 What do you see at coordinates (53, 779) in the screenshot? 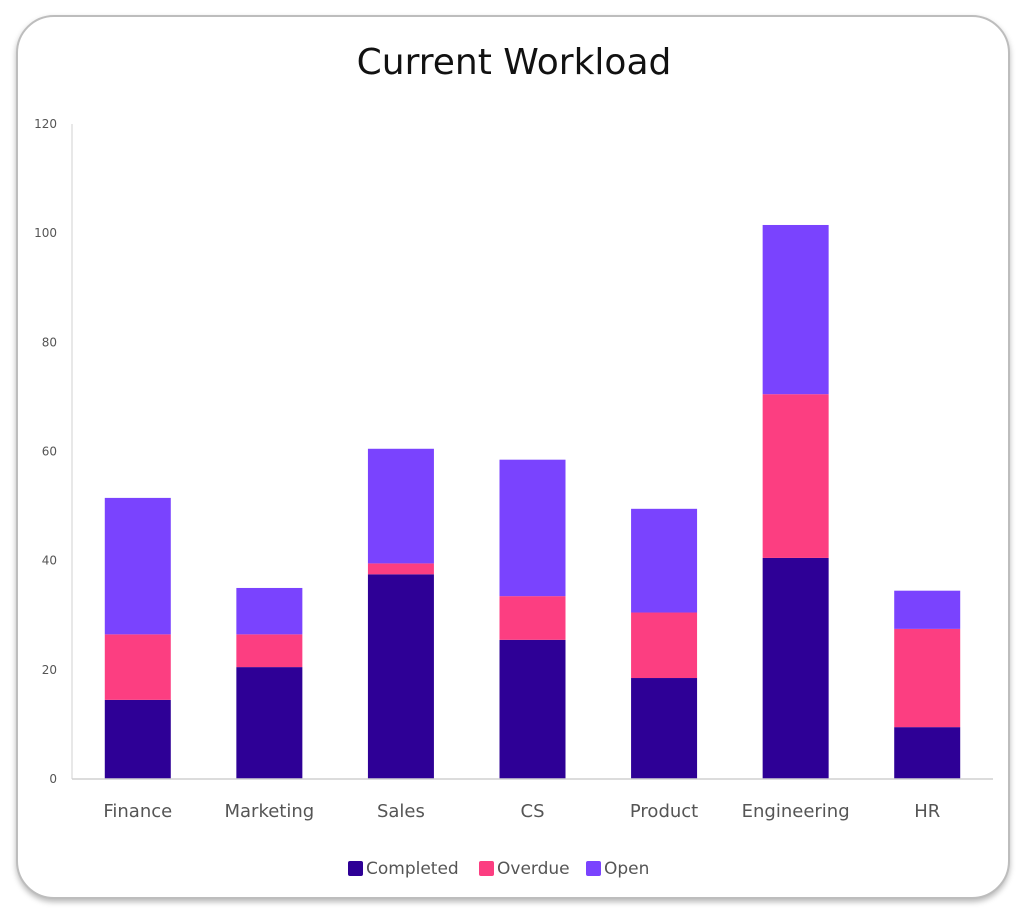
I see `y-tick-label: 0` at bounding box center [53, 779].